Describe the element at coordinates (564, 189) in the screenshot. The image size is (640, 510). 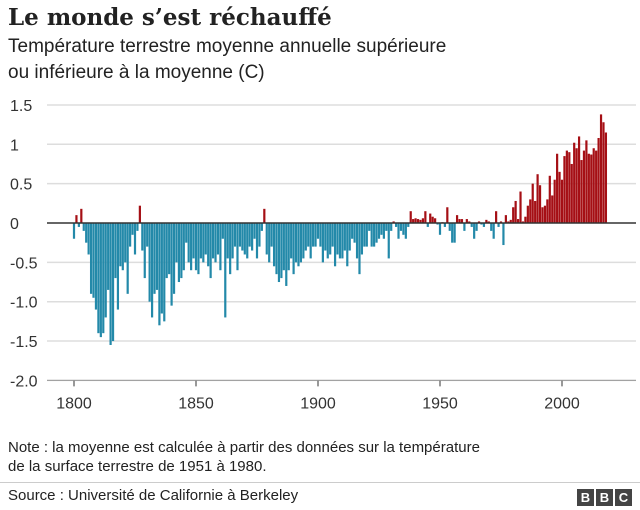
I see `bar-2001` at that location.